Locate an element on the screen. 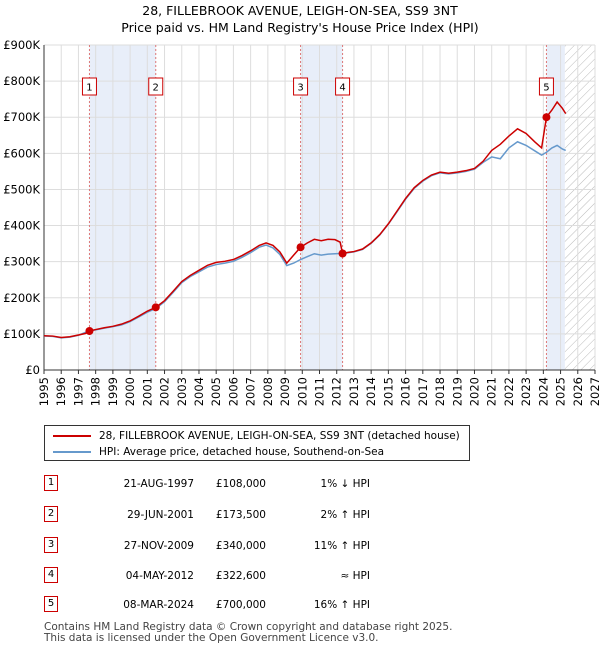 The image size is (600, 650). sale-date: 27-NOV-2009 is located at coordinates (158, 546).